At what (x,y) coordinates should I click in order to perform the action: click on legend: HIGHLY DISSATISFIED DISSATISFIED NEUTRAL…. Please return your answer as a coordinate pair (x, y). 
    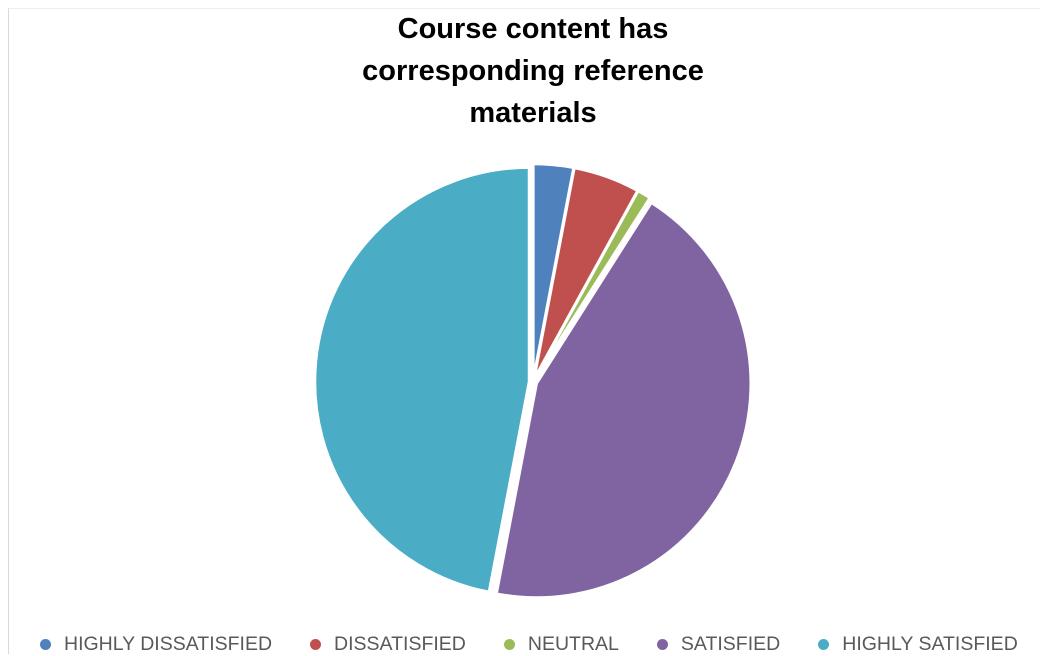
    Looking at the image, I should click on (529, 644).